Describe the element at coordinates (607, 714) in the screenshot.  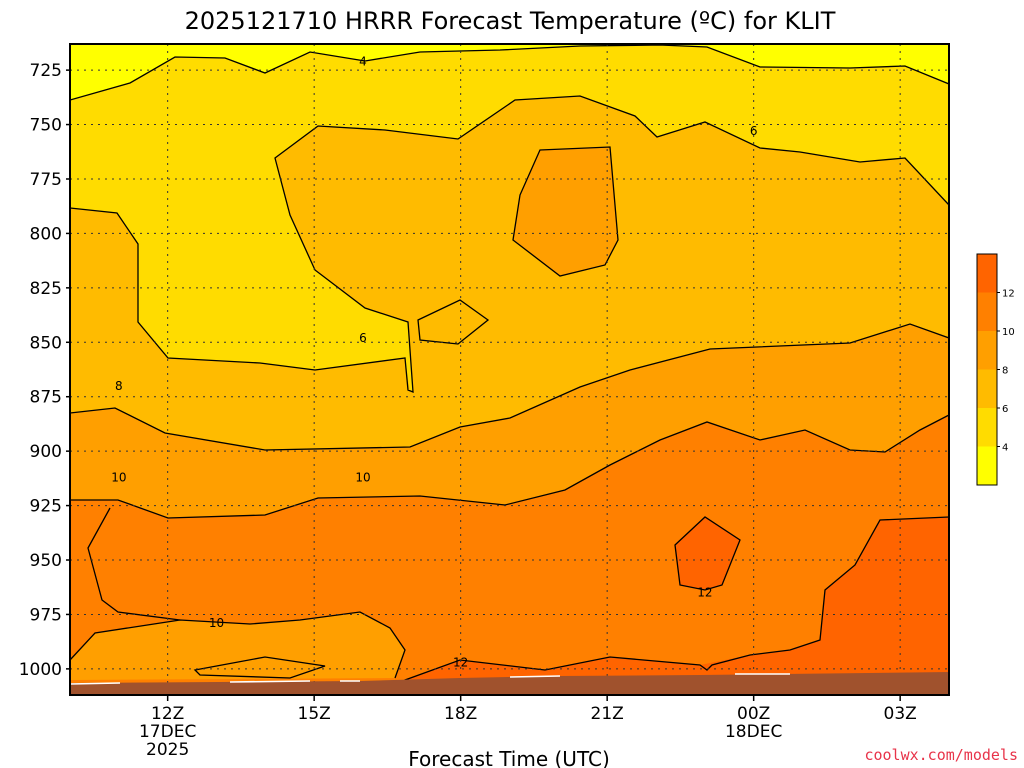
I see `x-tick-label: 21Z` at that location.